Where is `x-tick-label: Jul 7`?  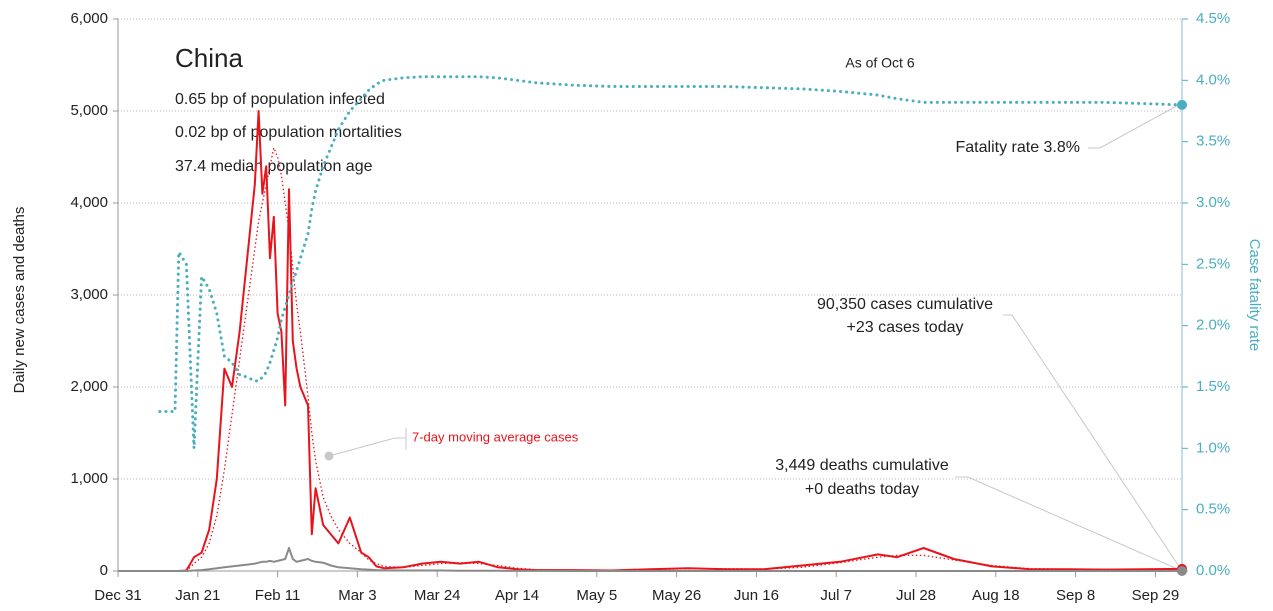 x-tick-label: Jul 7 is located at coordinates (836, 595).